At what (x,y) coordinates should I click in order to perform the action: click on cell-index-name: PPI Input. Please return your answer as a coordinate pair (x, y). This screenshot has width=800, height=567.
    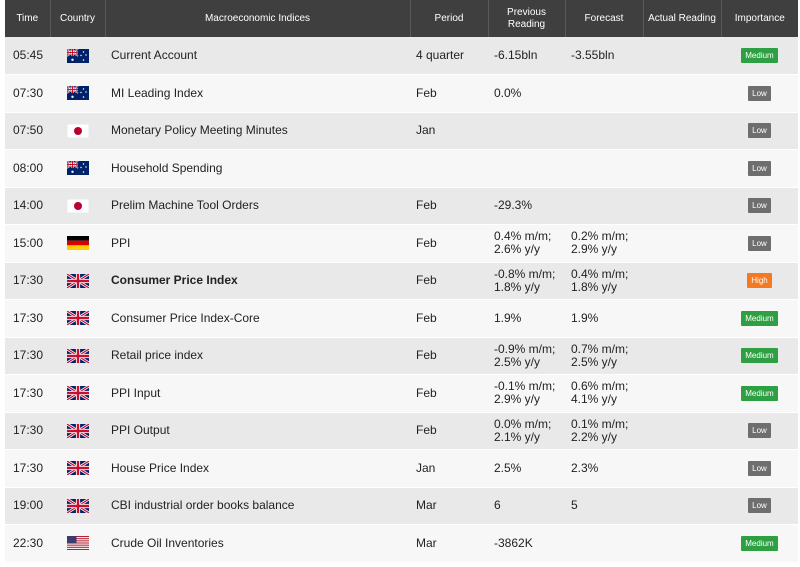
    Looking at the image, I should click on (257, 393).